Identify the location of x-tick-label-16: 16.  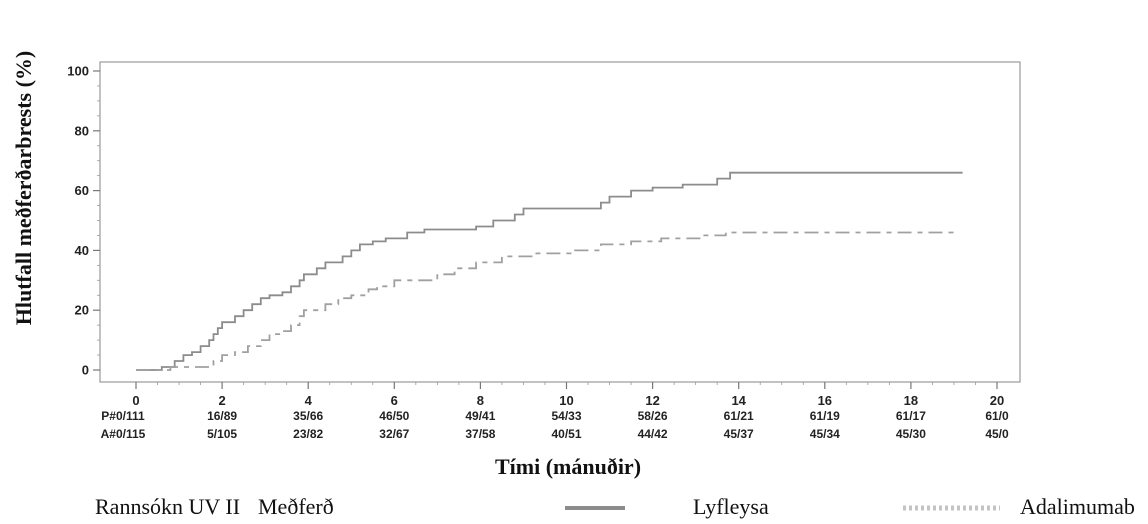
(825, 400).